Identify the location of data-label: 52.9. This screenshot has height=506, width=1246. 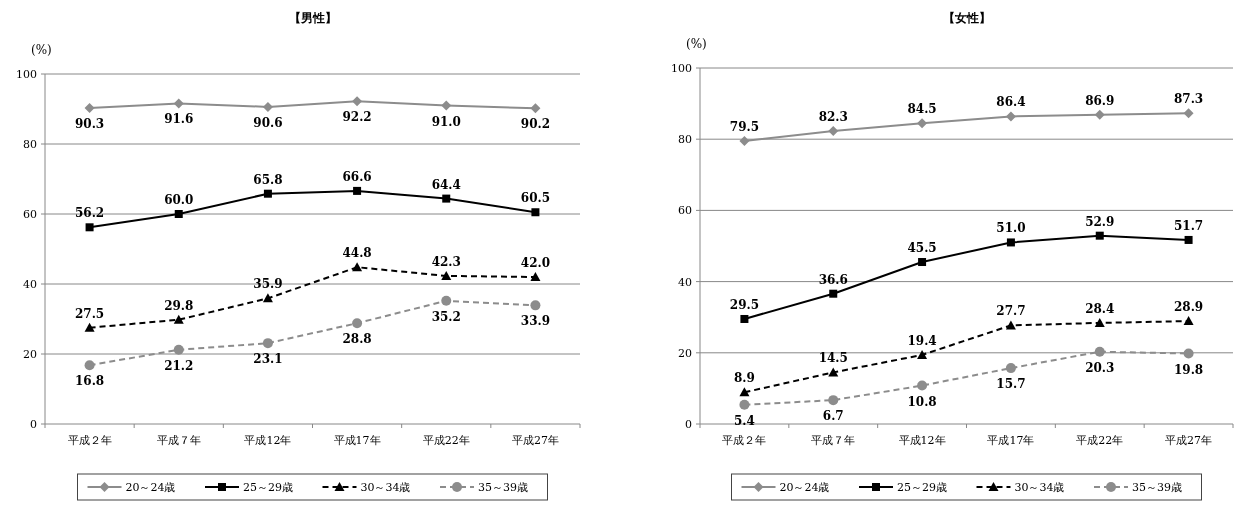
(1100, 221).